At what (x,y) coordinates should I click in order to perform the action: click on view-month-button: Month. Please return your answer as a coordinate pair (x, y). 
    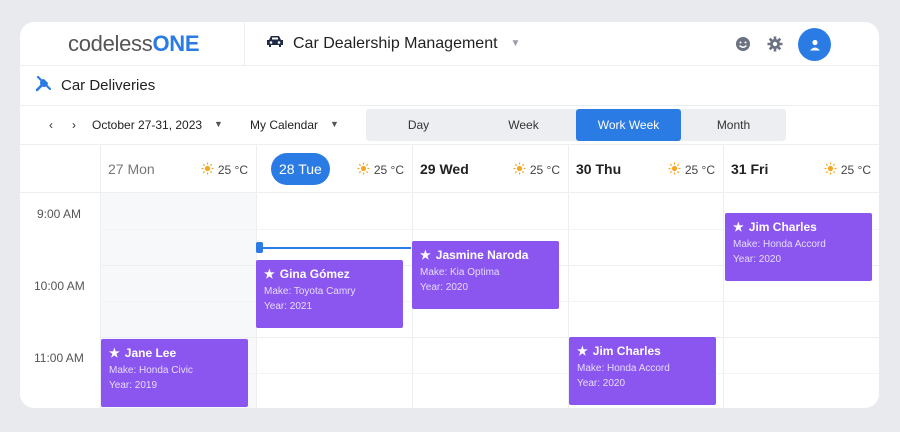
    Looking at the image, I should click on (733, 125).